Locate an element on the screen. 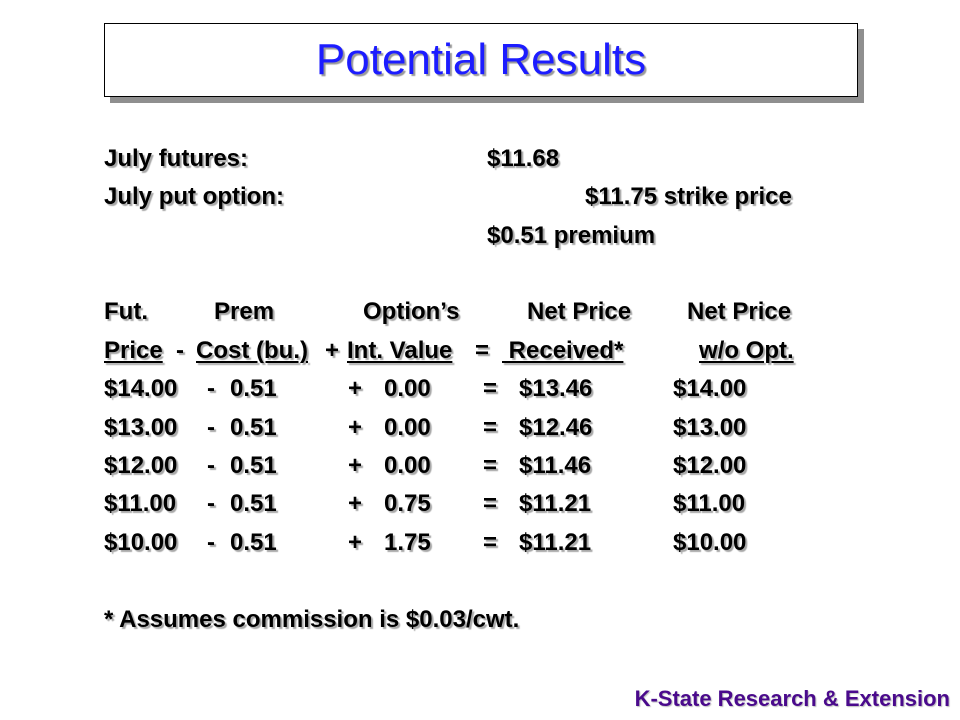  cell-net-price-wo: $10.00 is located at coordinates (710, 542).